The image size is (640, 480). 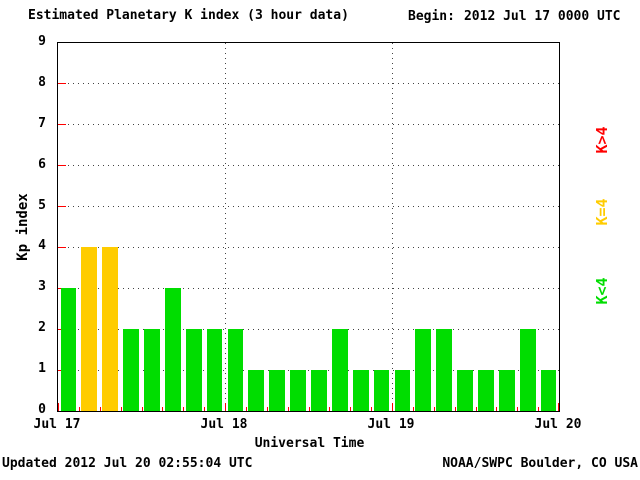 I want to click on y-tick-label: 5, so click(x=42, y=205).